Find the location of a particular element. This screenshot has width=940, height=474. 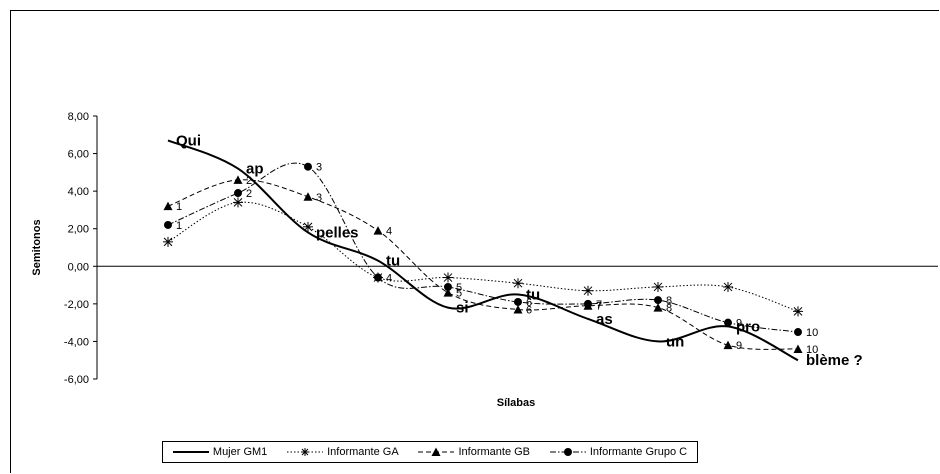

legend-item-grupo-c: Informante Grupo C is located at coordinates (618, 452).